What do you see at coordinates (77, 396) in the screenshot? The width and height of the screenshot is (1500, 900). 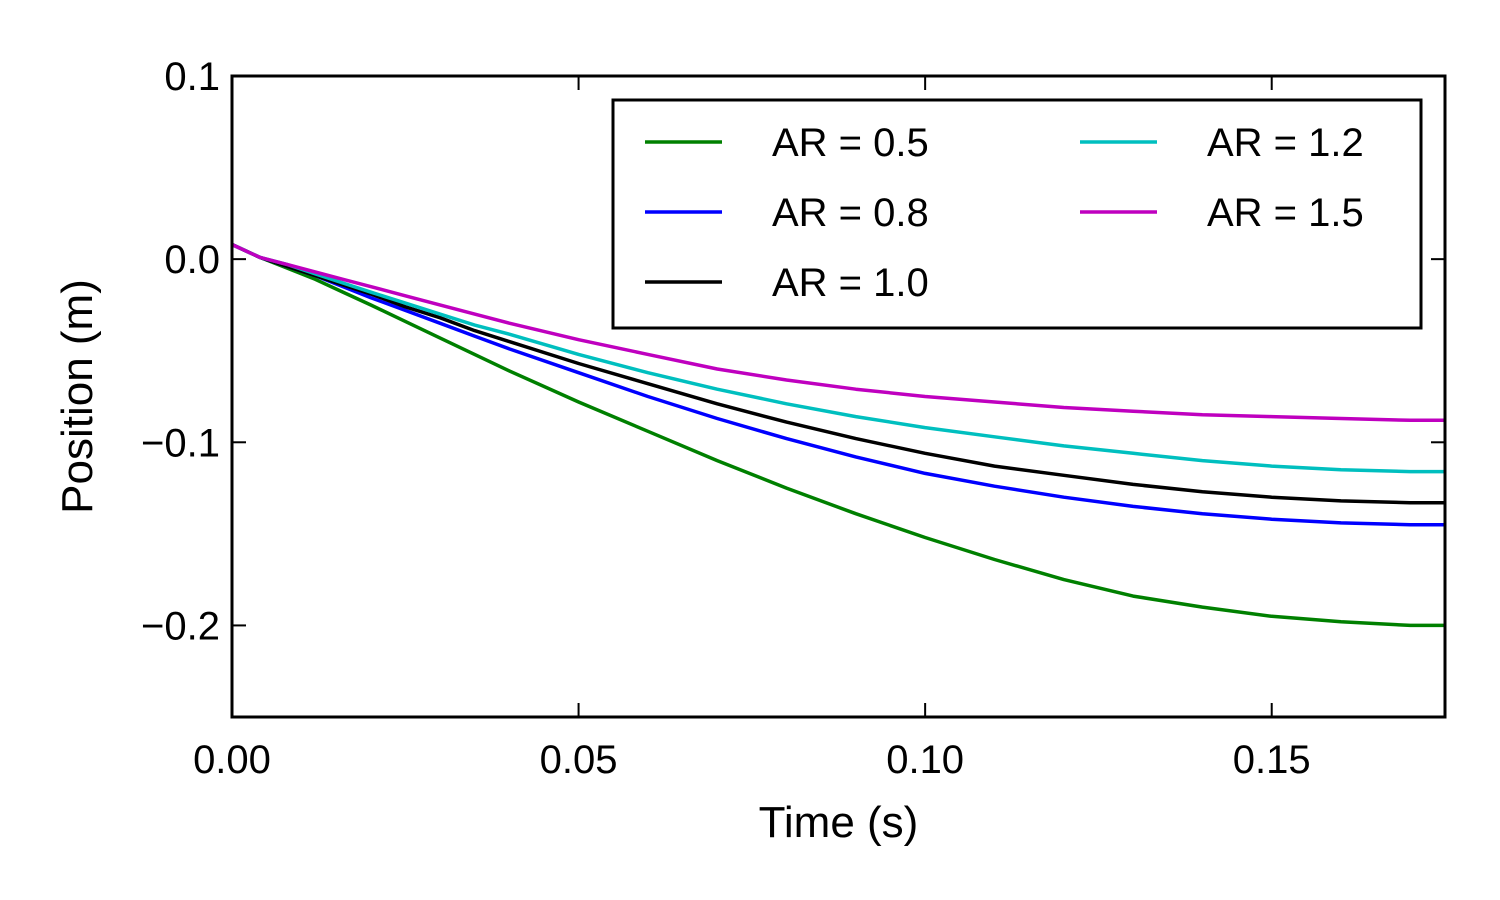 I see `y-axis-label: Position (m)` at bounding box center [77, 396].